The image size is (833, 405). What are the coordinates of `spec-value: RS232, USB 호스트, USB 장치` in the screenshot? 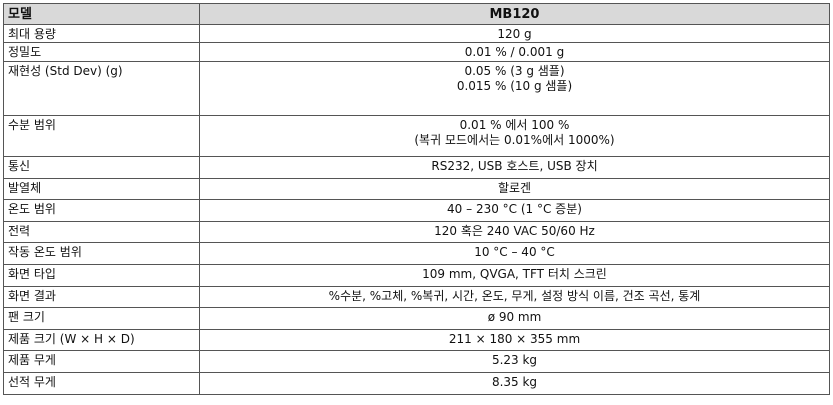 It's located at (514, 167).